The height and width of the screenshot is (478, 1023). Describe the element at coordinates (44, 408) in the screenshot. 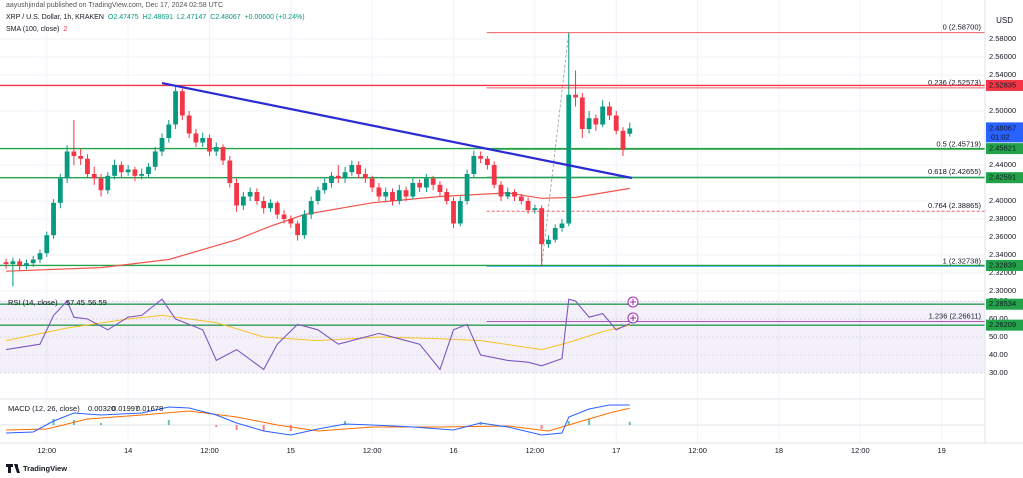

I see `macd-title: MACD (12, 26, close)` at that location.